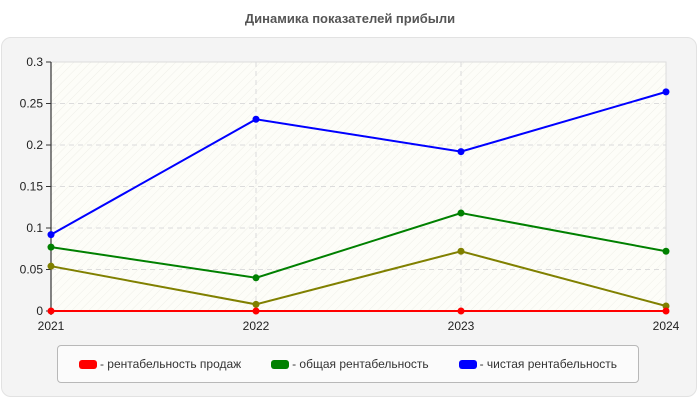 This screenshot has width=700, height=400. Describe the element at coordinates (32, 187) in the screenshot. I see `y-tick-label: 0.15` at that location.